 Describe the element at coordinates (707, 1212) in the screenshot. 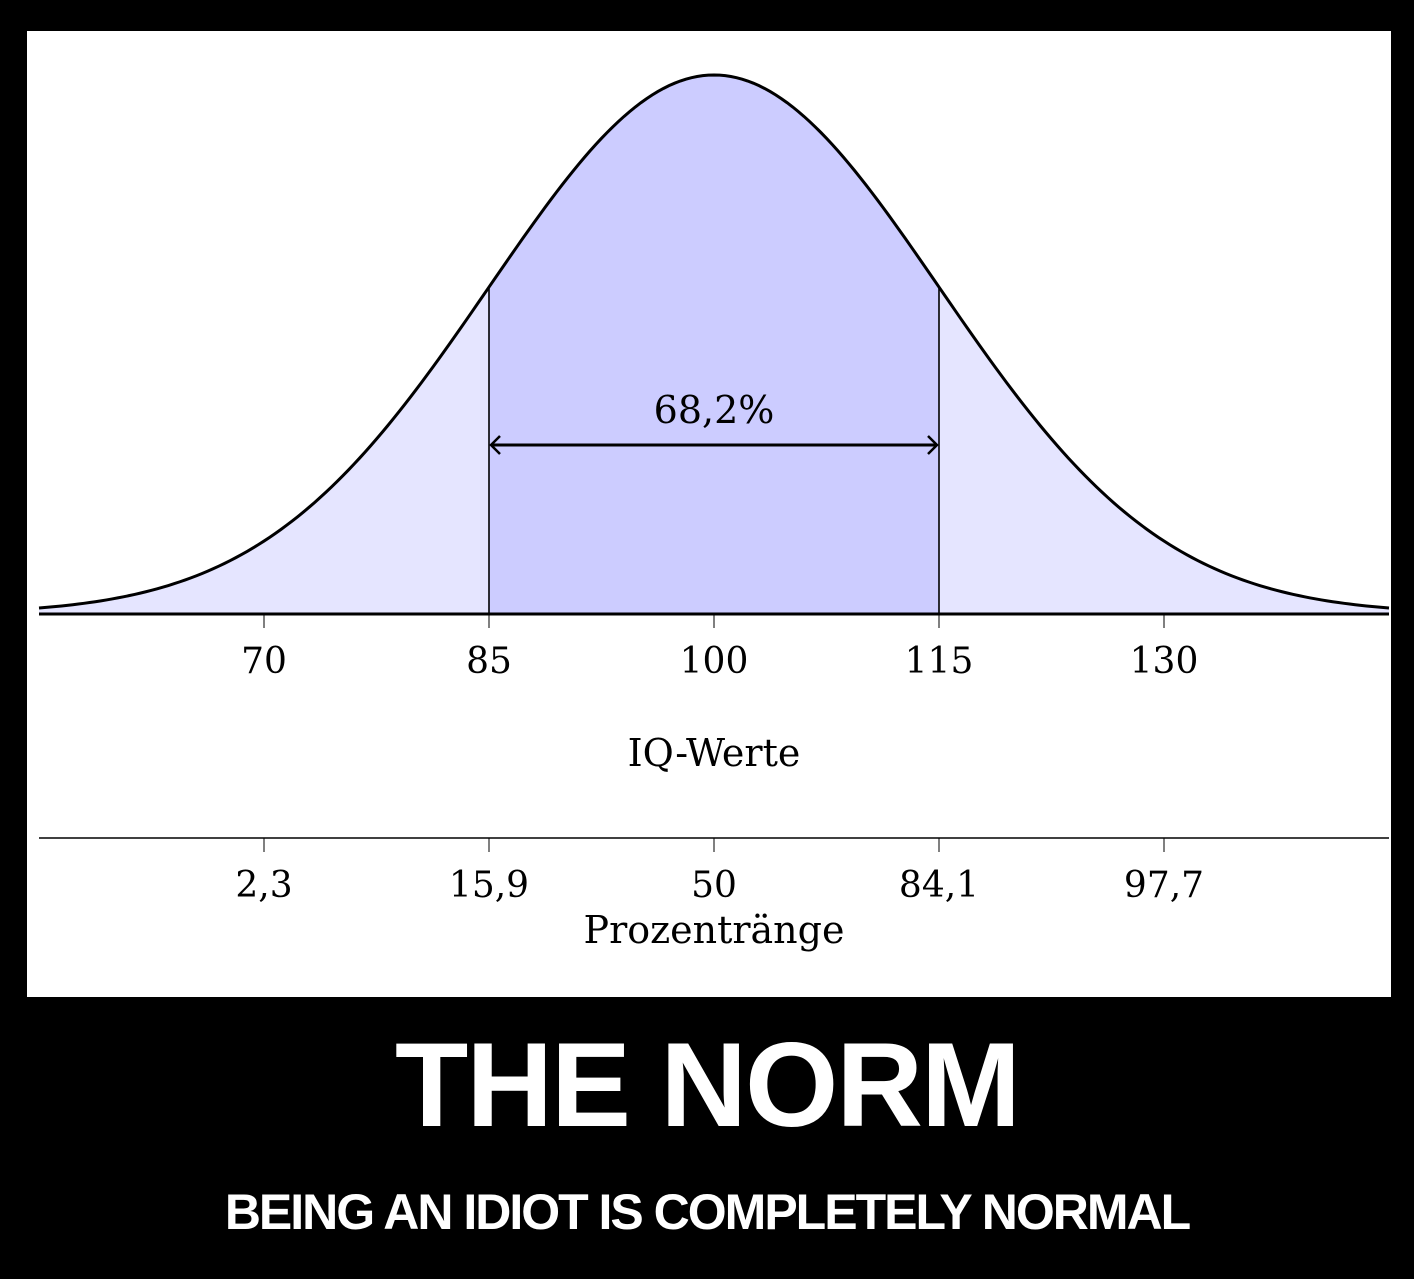

I see `poster-subtitle: BEING AN IDIOT IS COMPLETELY NORMAL` at that location.